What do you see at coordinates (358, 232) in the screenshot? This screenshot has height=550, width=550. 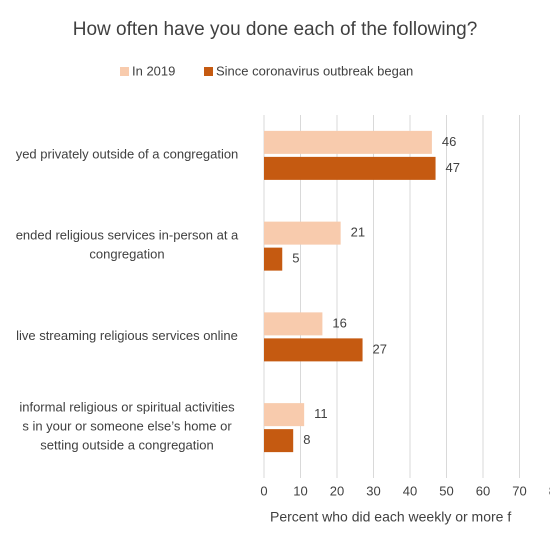 I see `value-label: 21` at bounding box center [358, 232].